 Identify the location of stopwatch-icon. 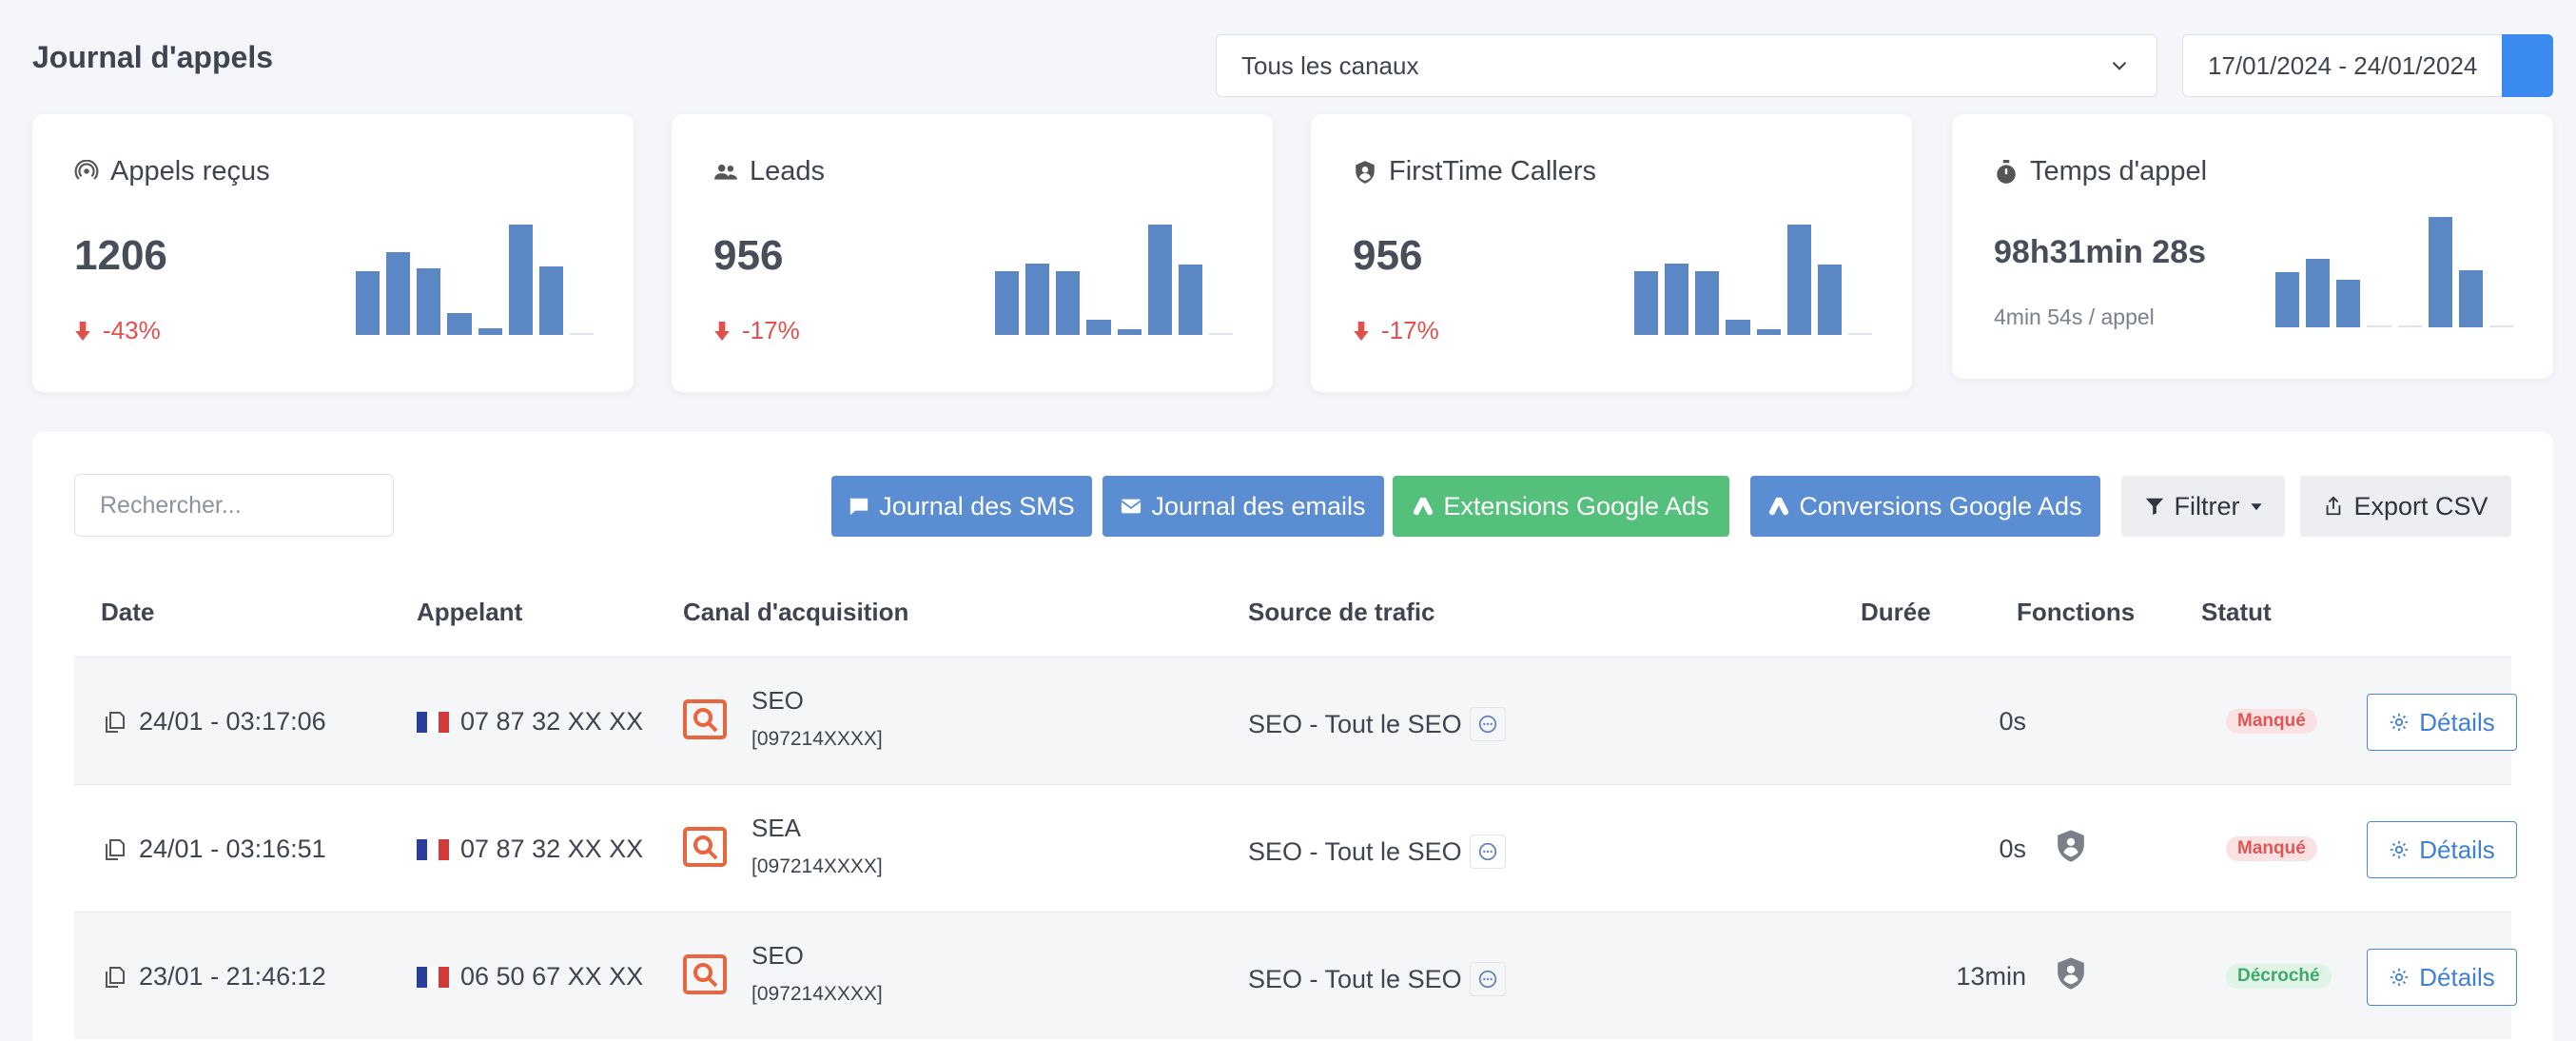
(2007, 172).